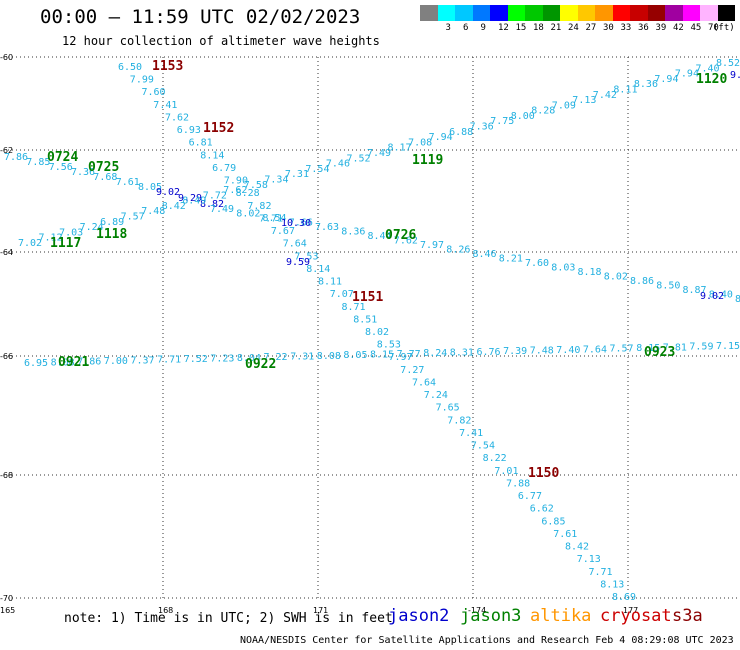 The width and height of the screenshot is (740, 650). I want to click on wave-height-value: 7.34, so click(276, 180).